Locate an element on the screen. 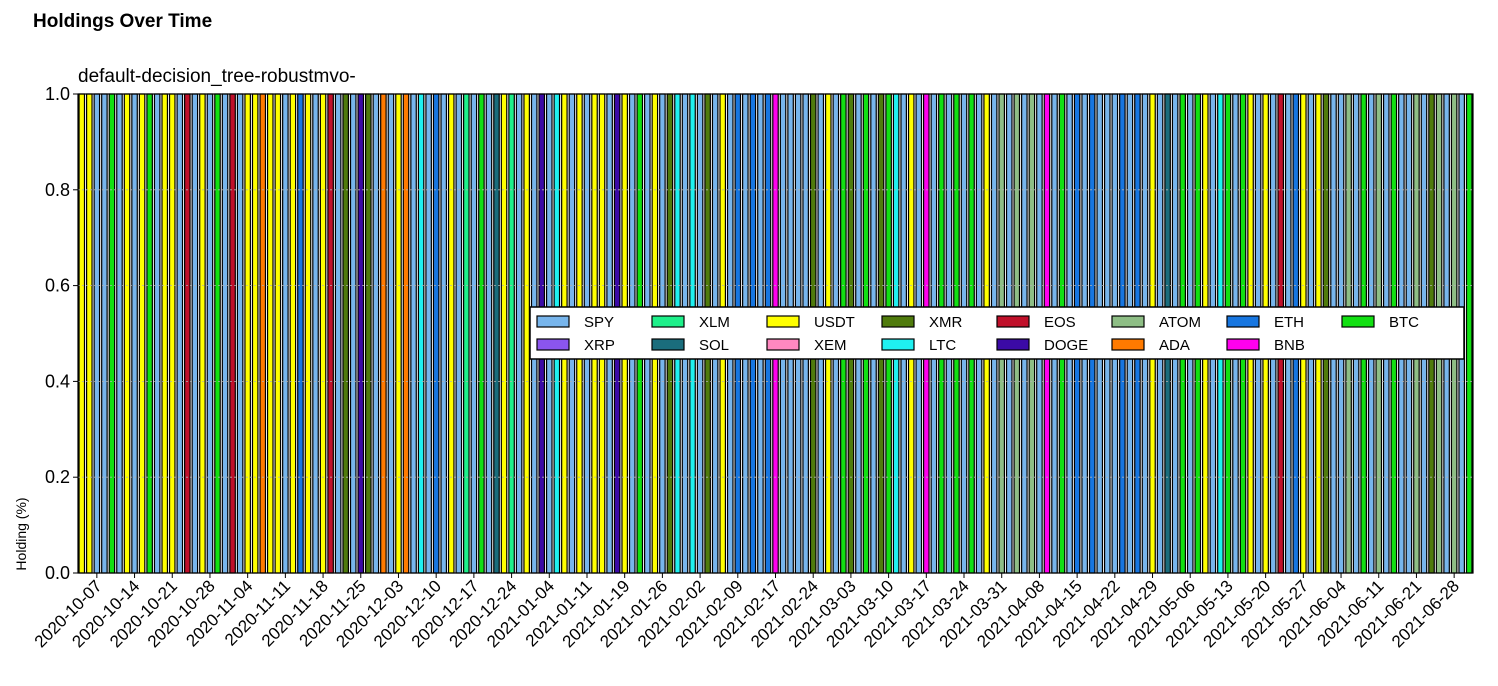 Image resolution: width=1498 pixels, height=686 pixels. legend-label: EOS is located at coordinates (1060, 322).